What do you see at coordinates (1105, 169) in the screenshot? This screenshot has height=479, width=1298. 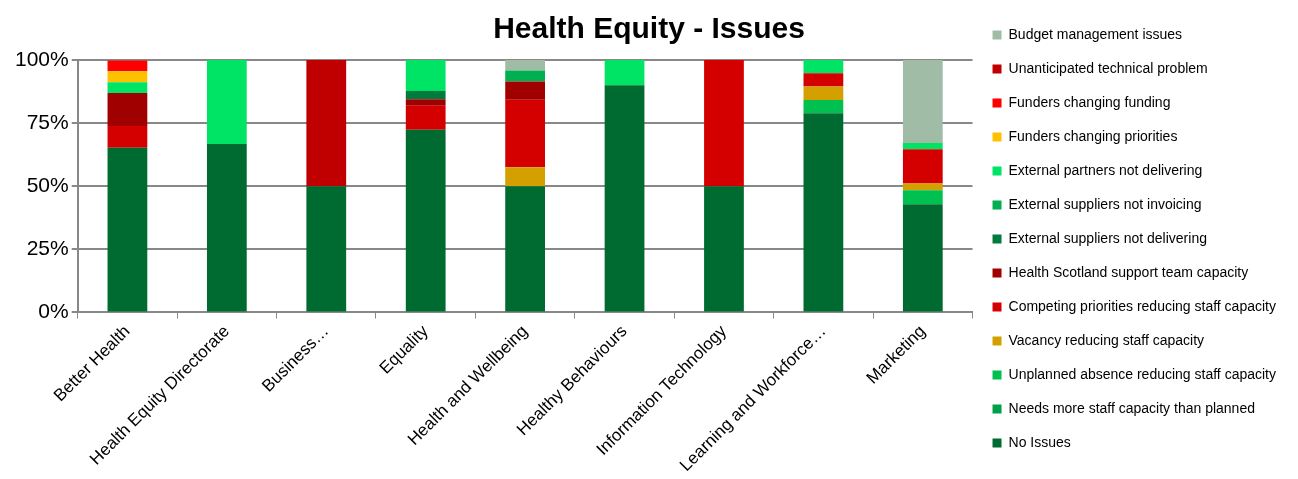 I see `legend-label: External partners not delivering` at bounding box center [1105, 169].